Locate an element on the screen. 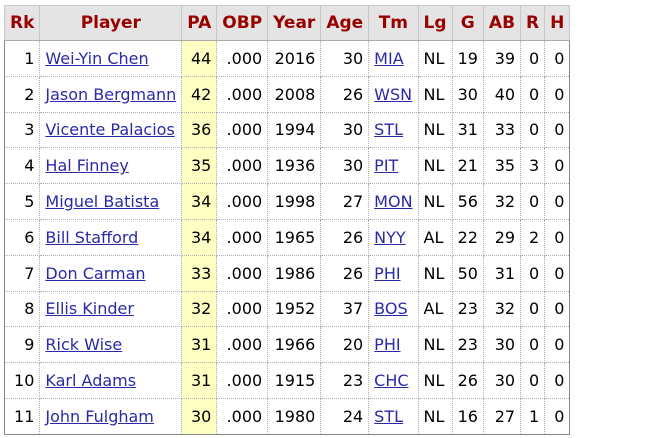 This screenshot has width=650, height=438. cell-year: 1980 is located at coordinates (294, 416).